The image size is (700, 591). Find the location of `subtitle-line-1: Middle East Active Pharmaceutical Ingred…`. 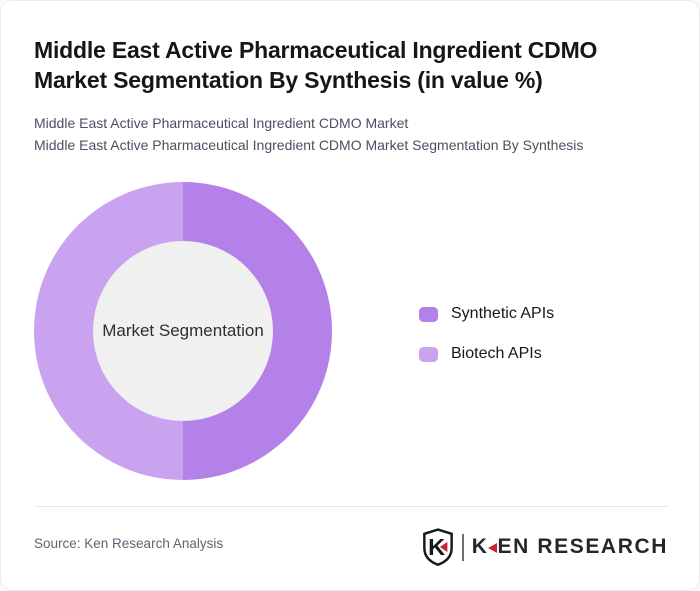

subtitle-line-1: Middle East Active Pharmaceutical Ingred… is located at coordinates (221, 123).